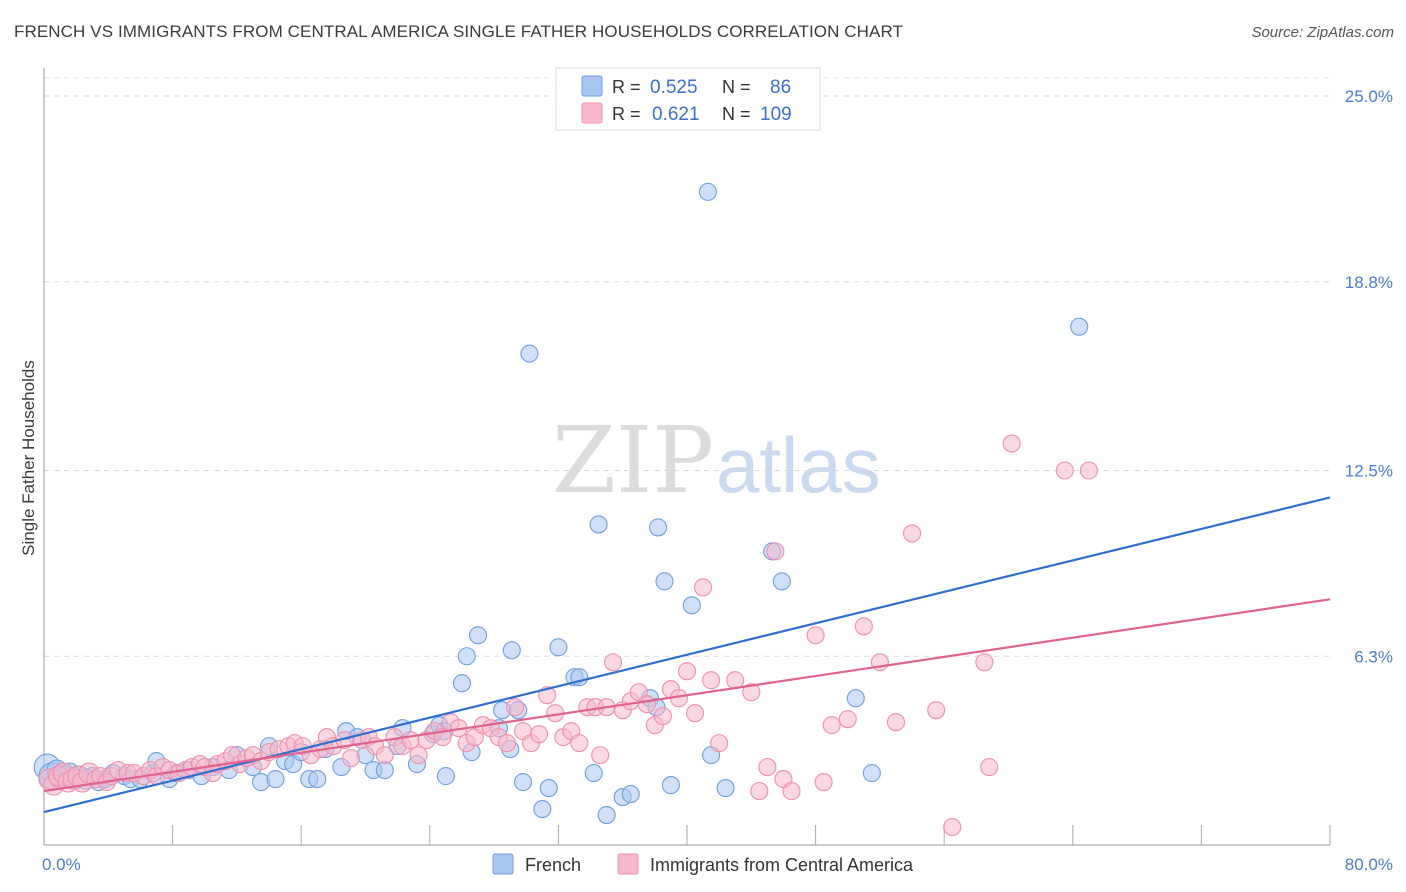 This screenshot has width=1406, height=892. I want to click on x-tick-label-0: 0.0%, so click(61, 864).